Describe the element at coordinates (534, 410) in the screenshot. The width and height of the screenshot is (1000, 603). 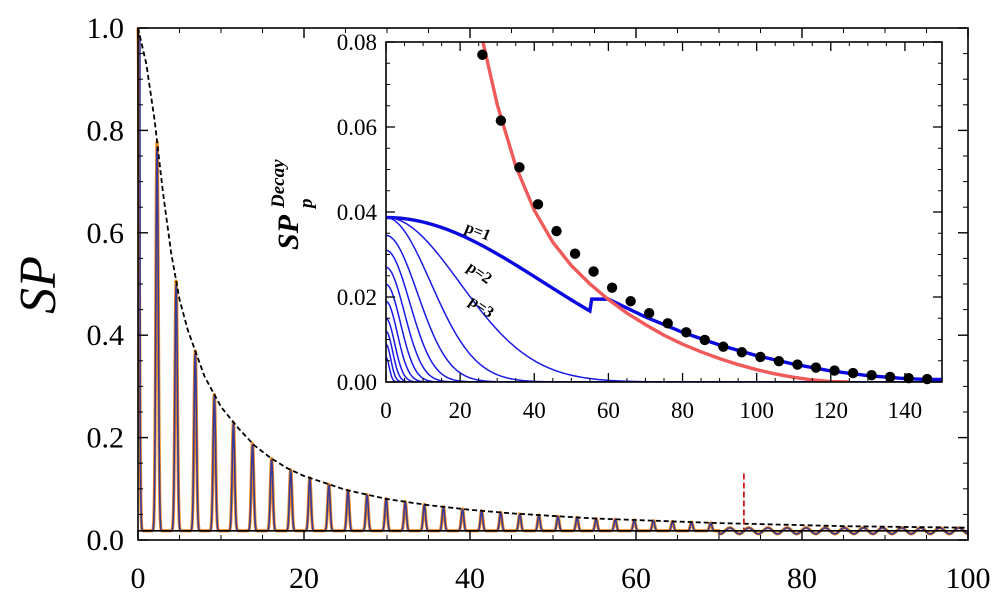
I see `inset-x-tick-label: 40` at that location.